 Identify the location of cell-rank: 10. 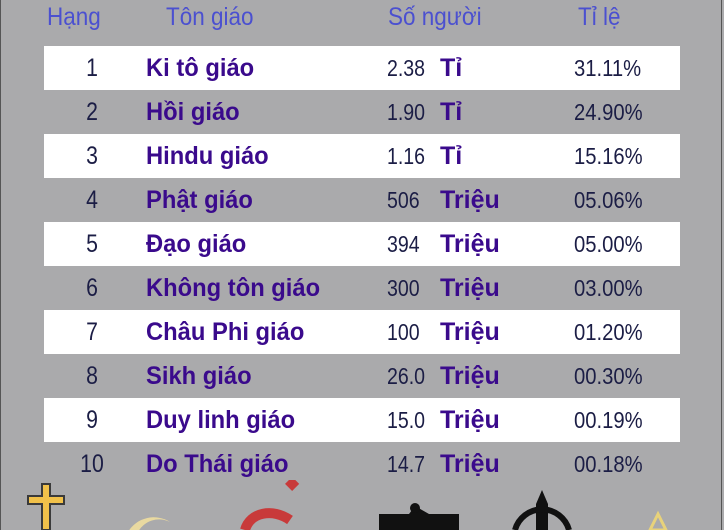
(92, 464).